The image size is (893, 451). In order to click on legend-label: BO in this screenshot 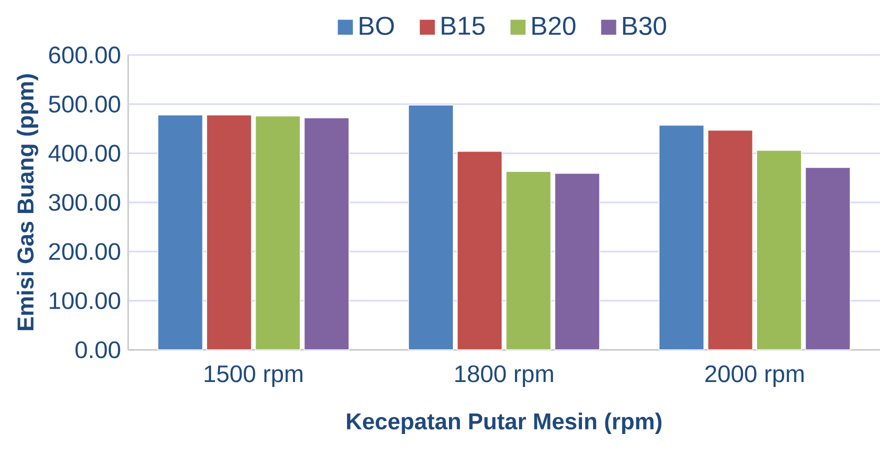, I will do `click(377, 26)`.